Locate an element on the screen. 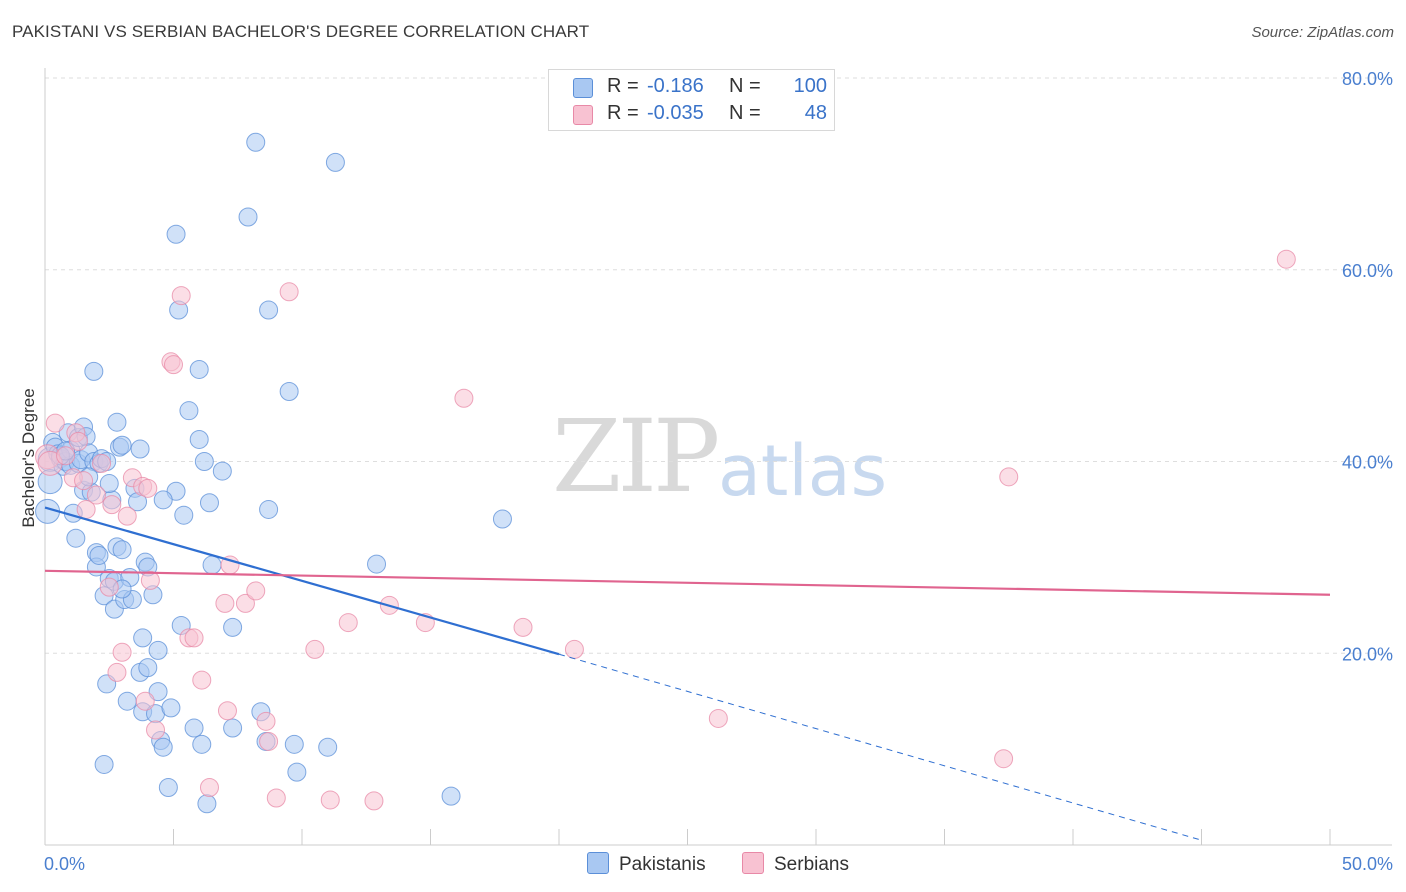 The width and height of the screenshot is (1406, 892). bottom-legend-pakistanis: Pakistanis is located at coordinates (646, 864).